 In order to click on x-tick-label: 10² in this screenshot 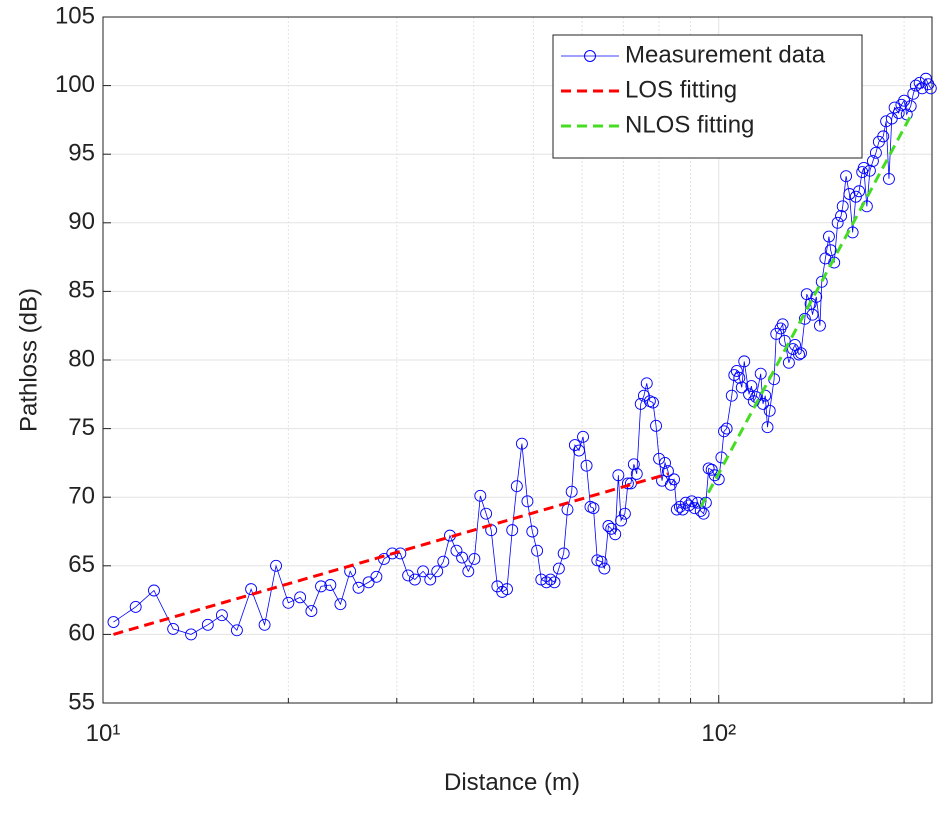, I will do `click(718, 733)`.